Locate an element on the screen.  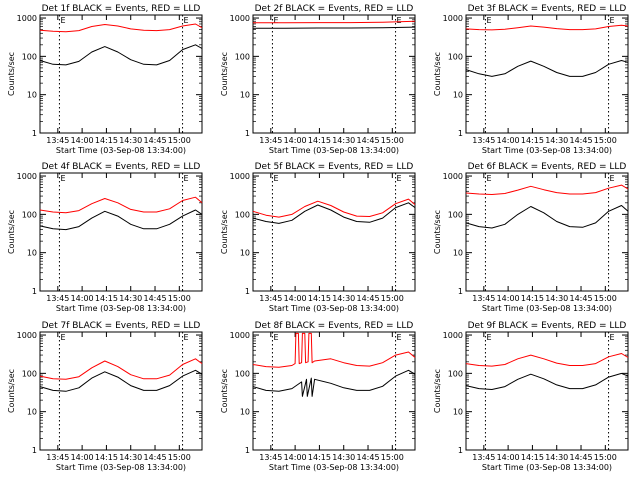
panel-title: Det 9f BLACK = Events, RED = LLD is located at coordinates (547, 326).